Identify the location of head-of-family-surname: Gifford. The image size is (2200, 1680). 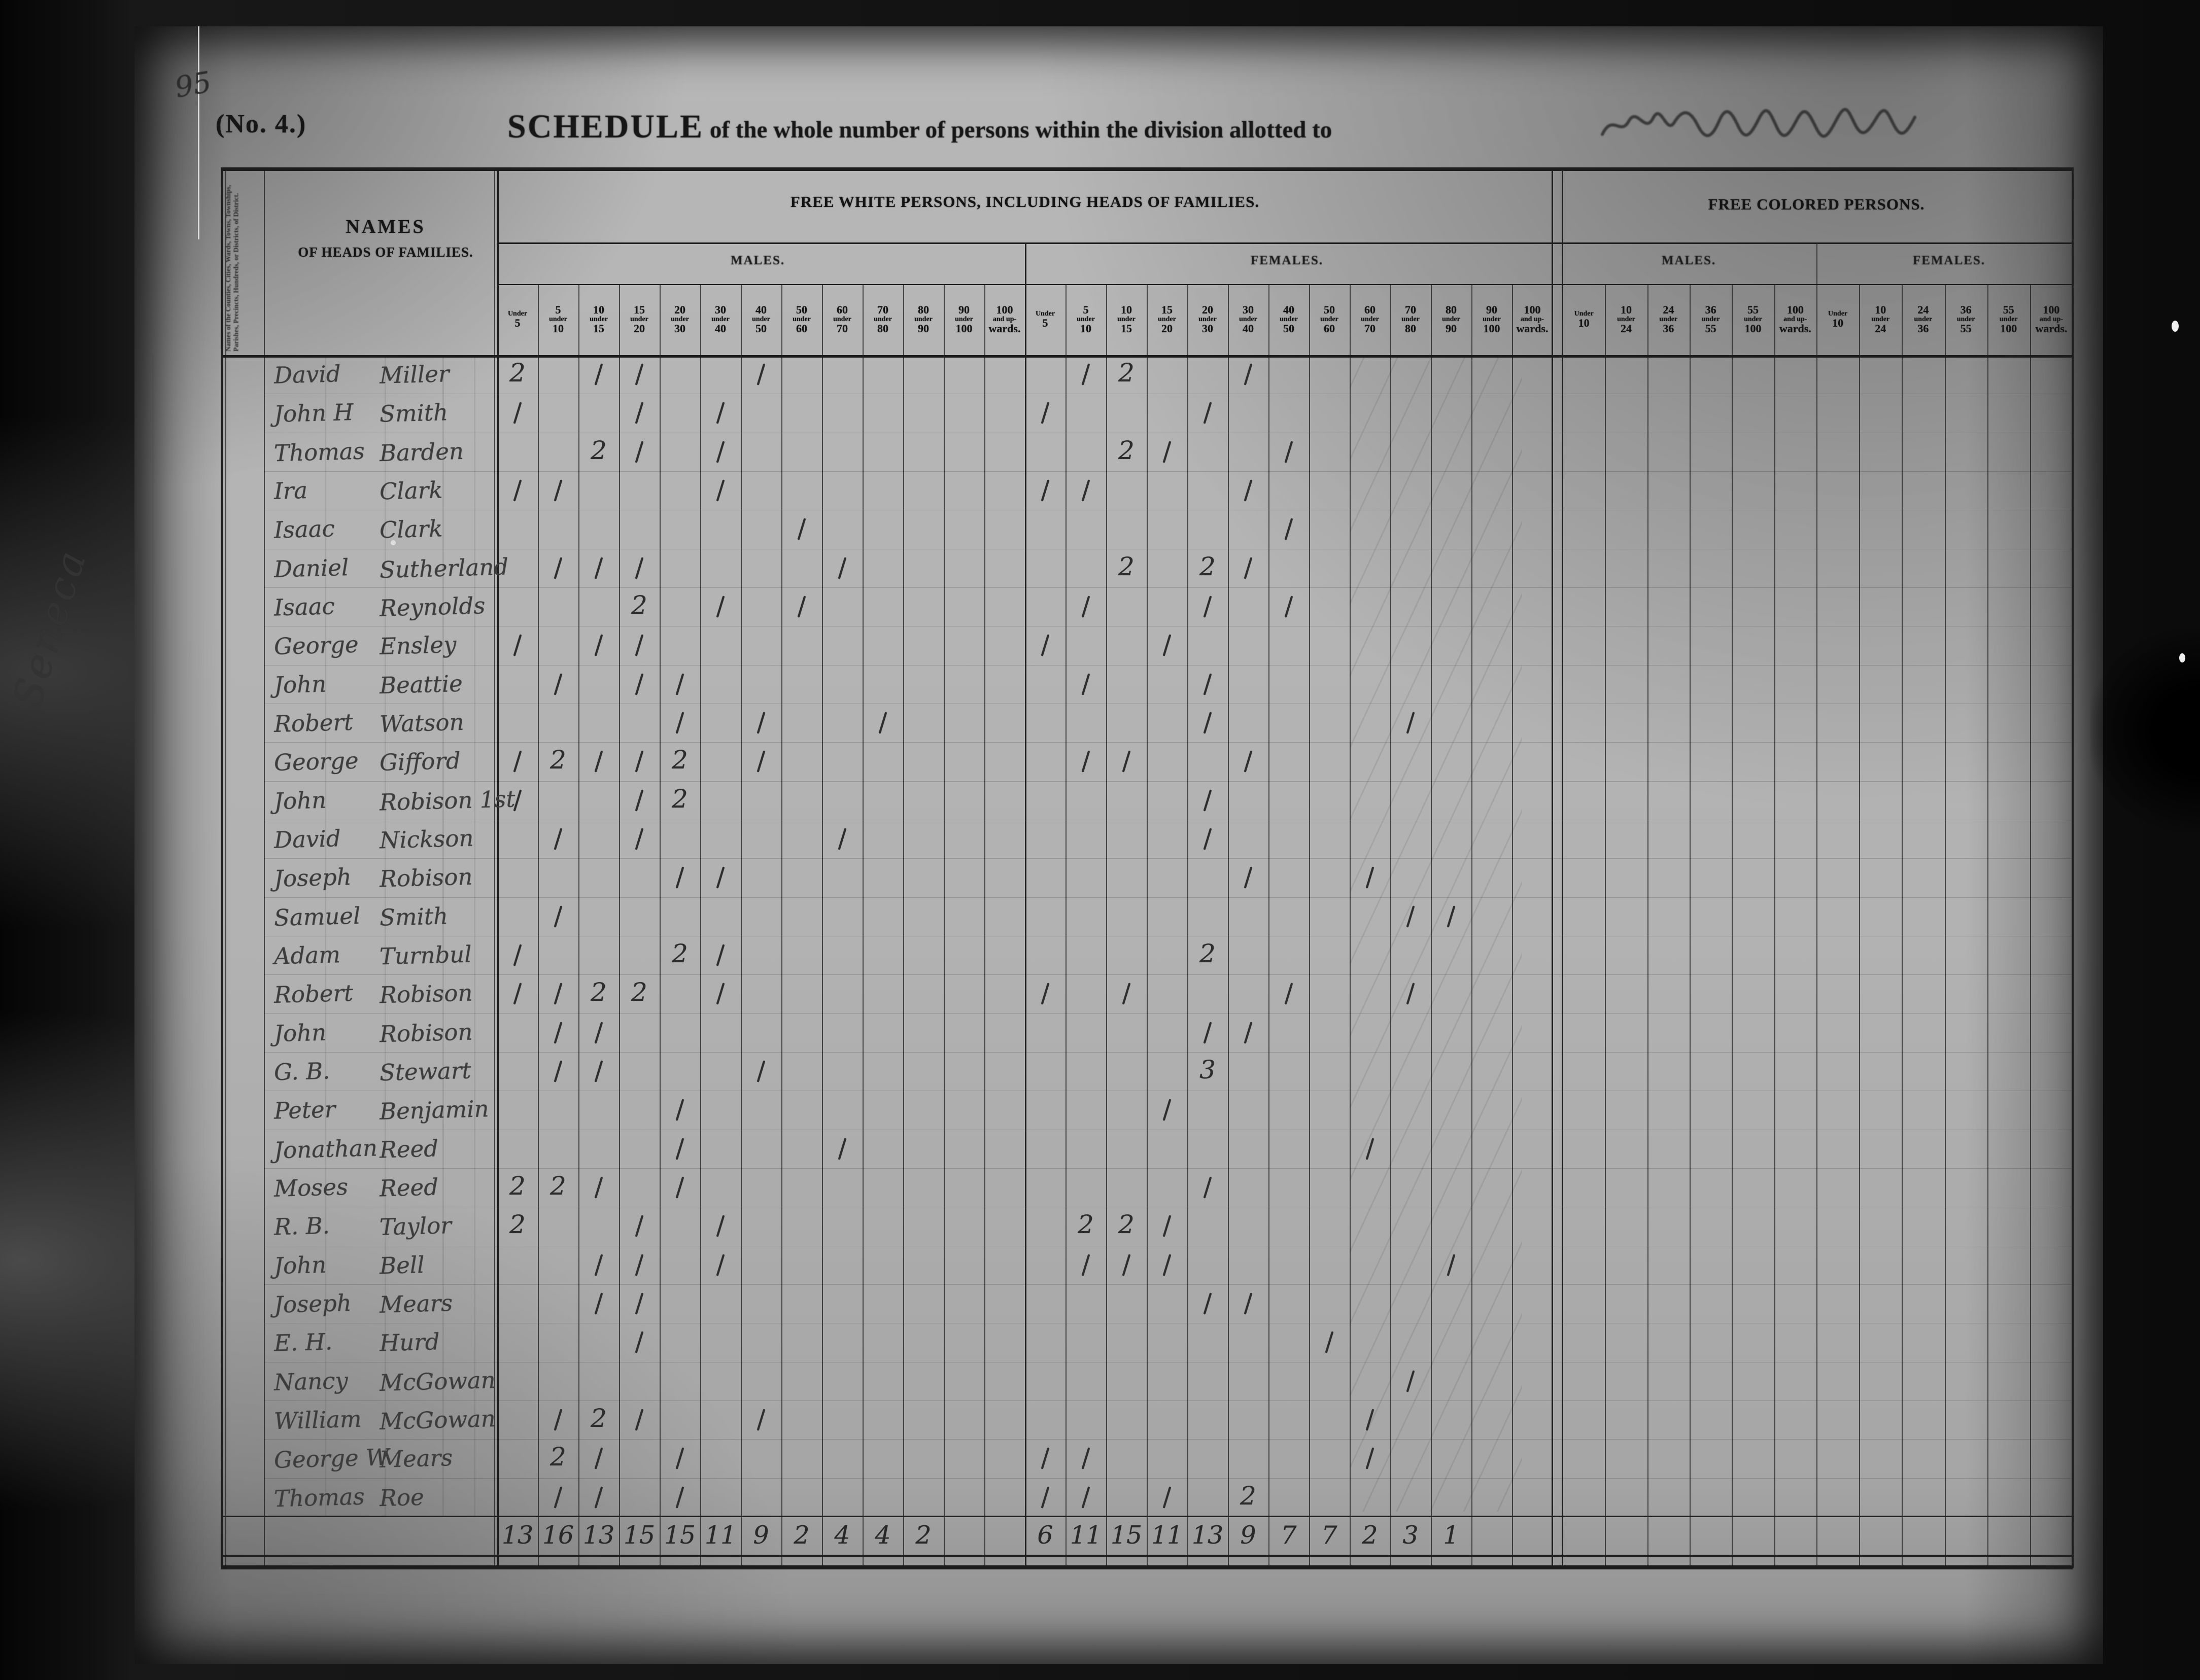
(420, 762).